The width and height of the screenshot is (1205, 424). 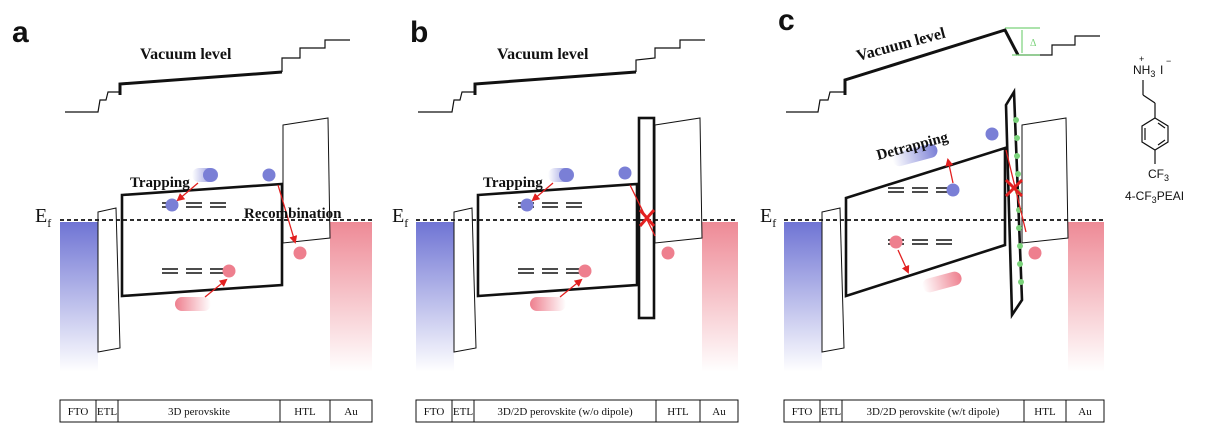 What do you see at coordinates (901, 45) in the screenshot?
I see `panel-c-vacuum-label: Vacuum level` at bounding box center [901, 45].